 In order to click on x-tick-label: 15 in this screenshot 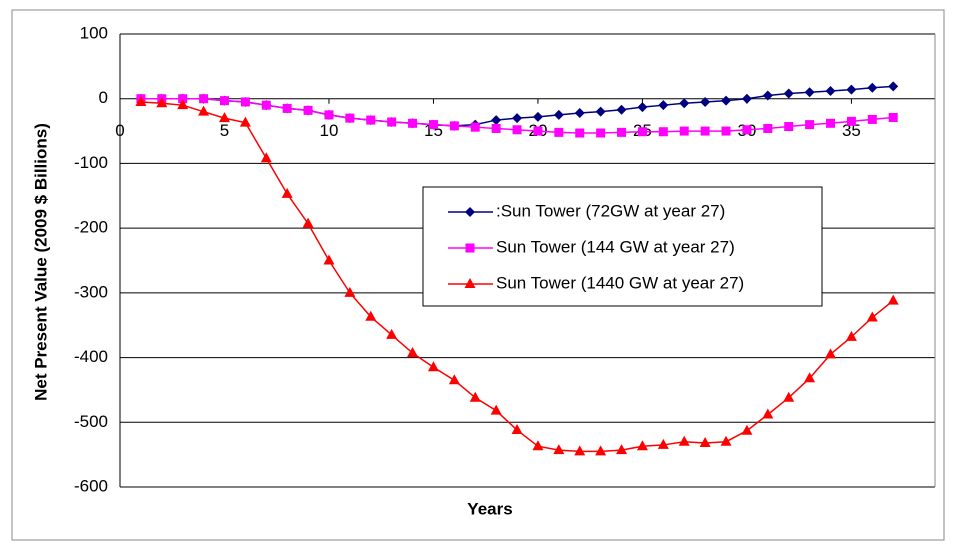, I will do `click(433, 130)`.